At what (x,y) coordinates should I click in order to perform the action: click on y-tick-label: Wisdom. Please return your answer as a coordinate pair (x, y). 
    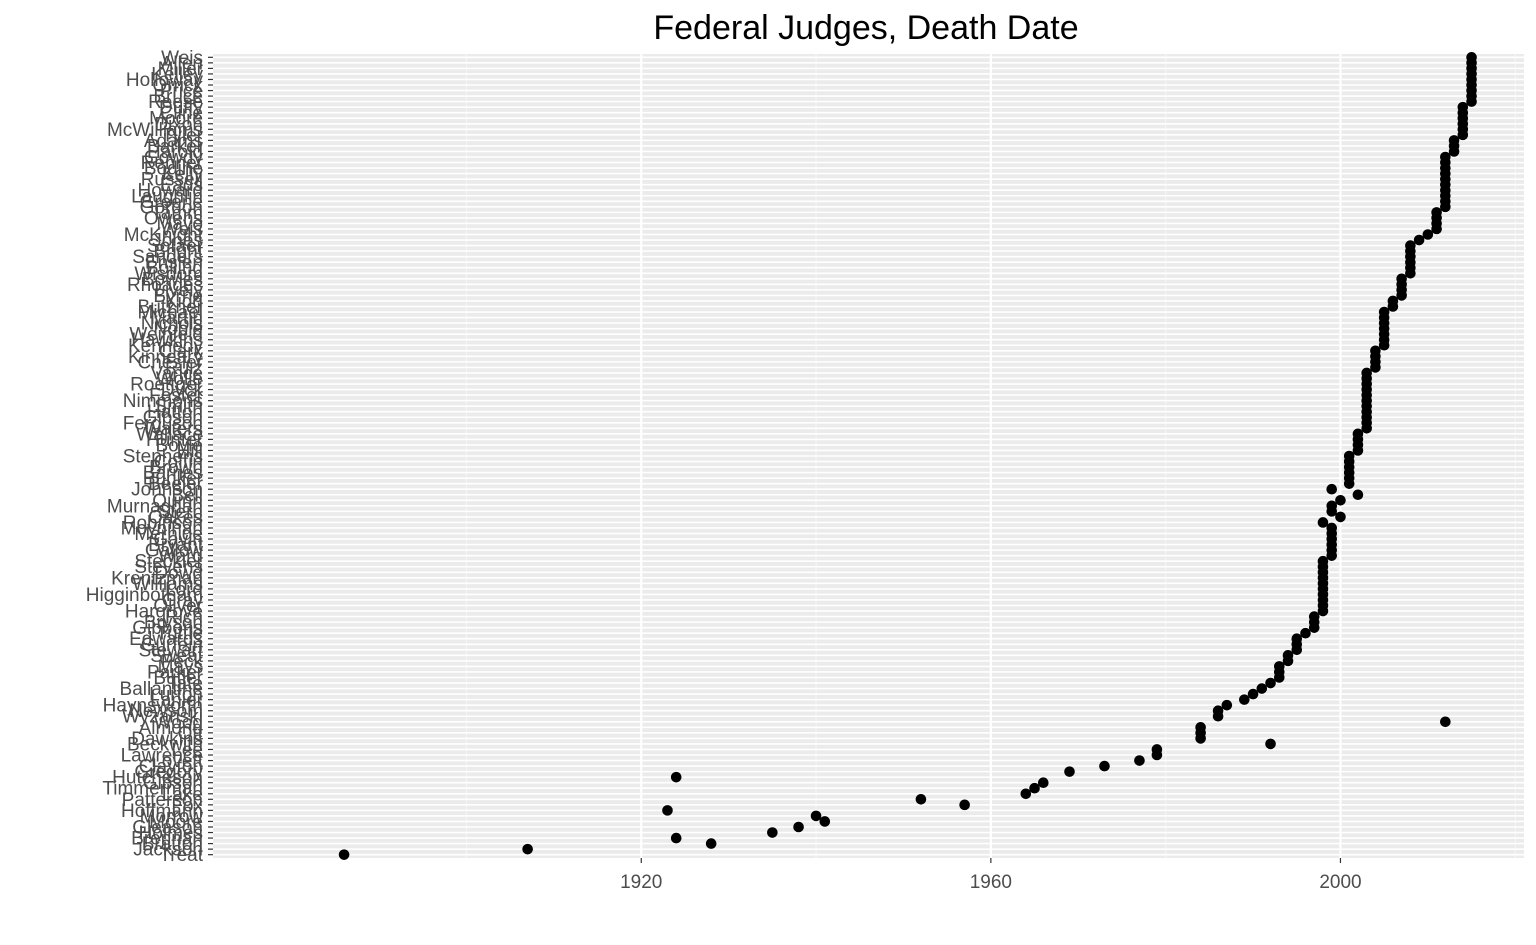
    Looking at the image, I should click on (168, 274).